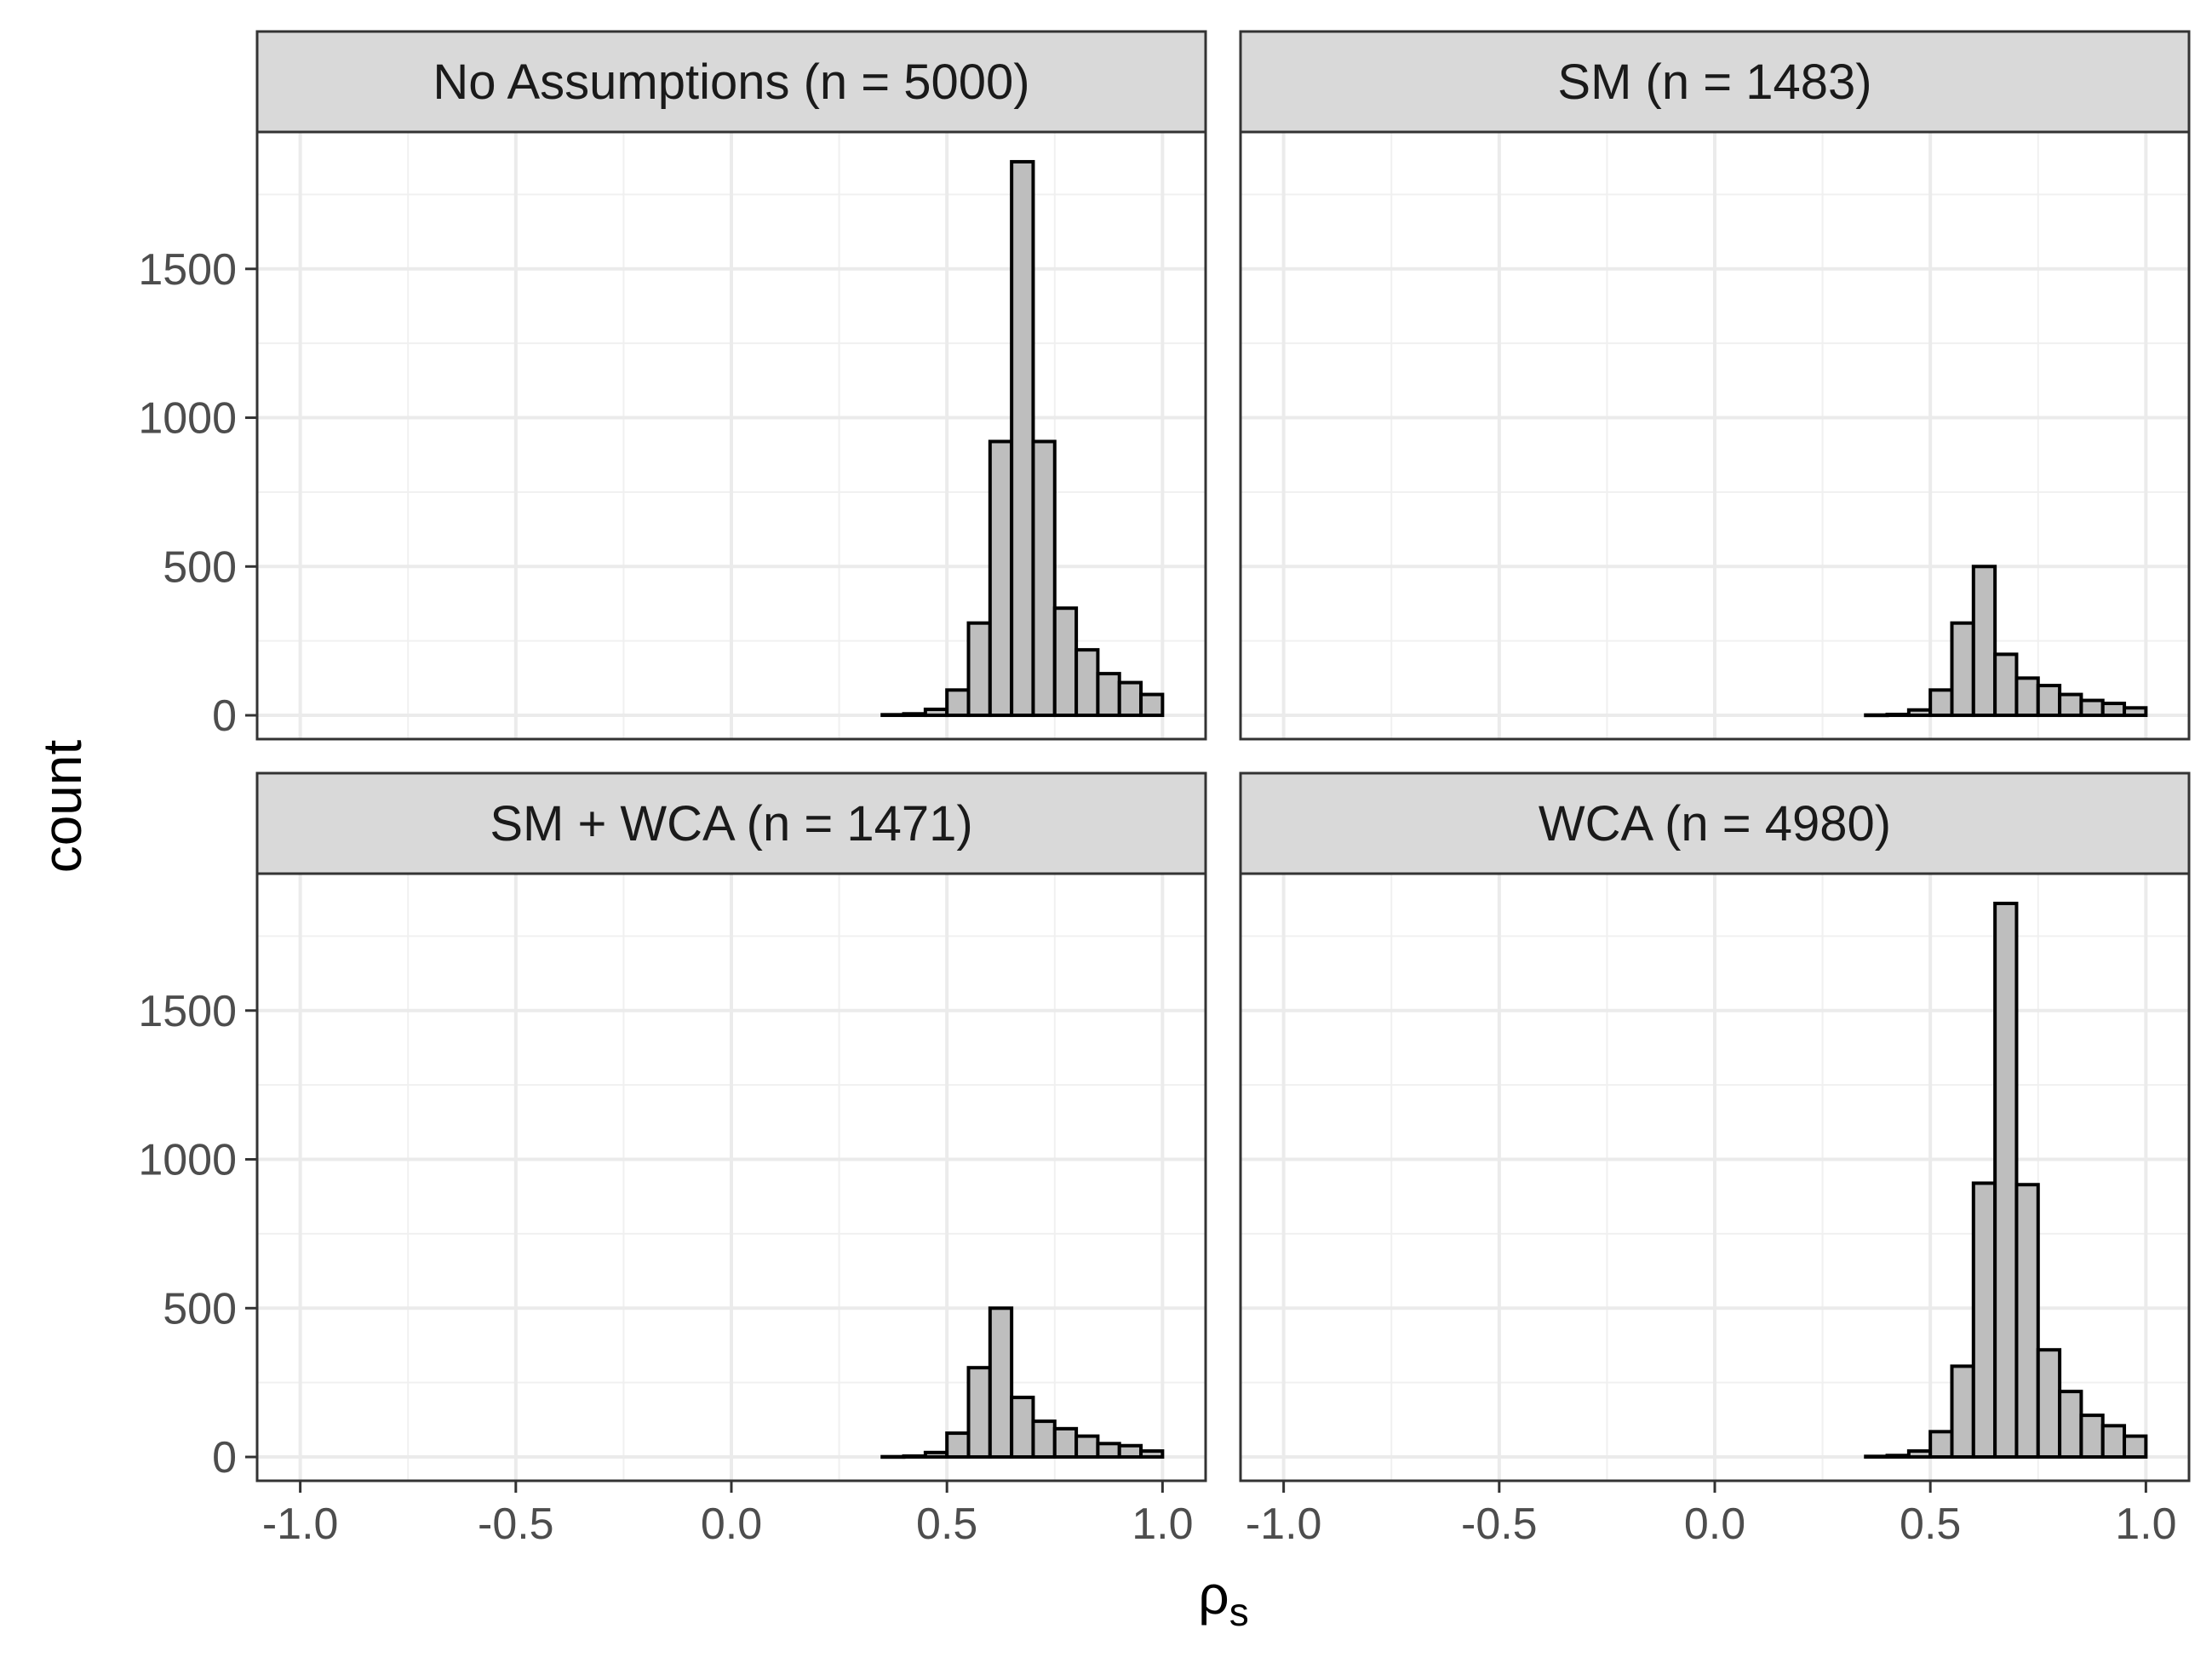 The height and width of the screenshot is (1663, 2212). I want to click on facet-strip-label: SM (n = 1483), so click(1714, 82).